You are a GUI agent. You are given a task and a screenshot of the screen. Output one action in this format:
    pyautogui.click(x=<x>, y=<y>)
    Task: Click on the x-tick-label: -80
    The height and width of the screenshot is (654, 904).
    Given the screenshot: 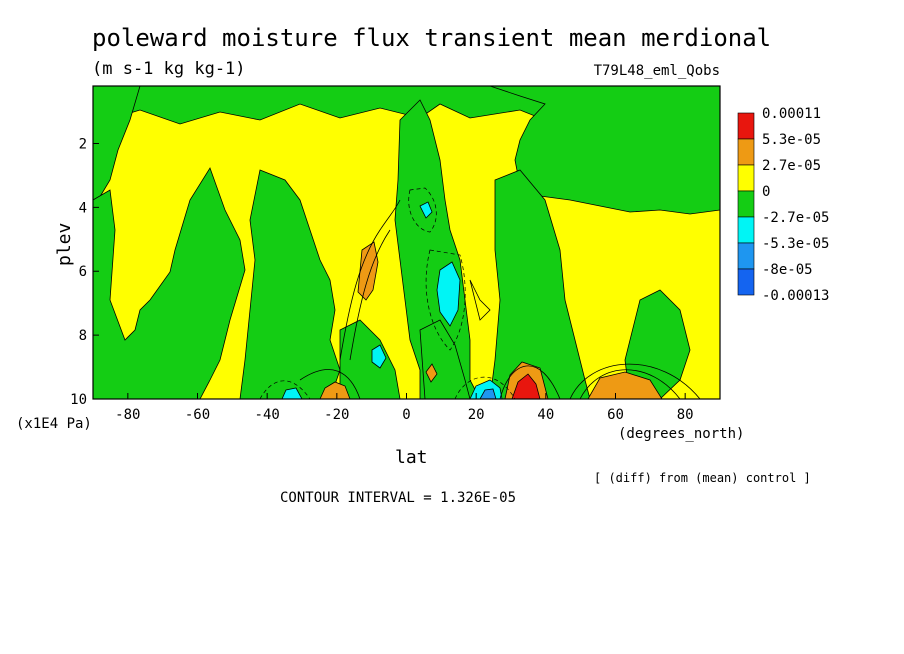 What is the action you would take?
    pyautogui.click(x=127, y=415)
    